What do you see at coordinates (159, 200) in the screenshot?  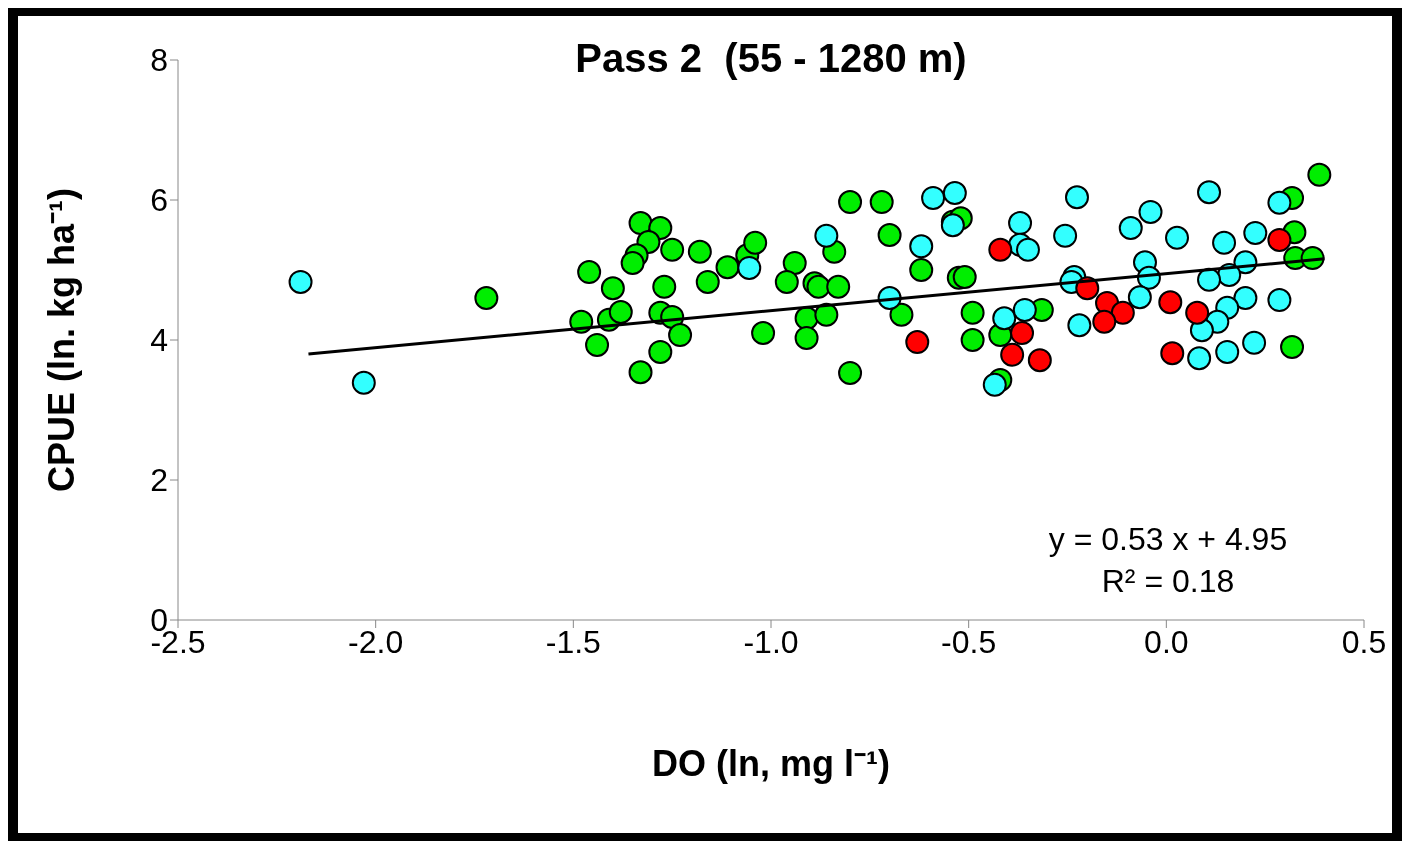 I see `y-tick-label: 6` at bounding box center [159, 200].